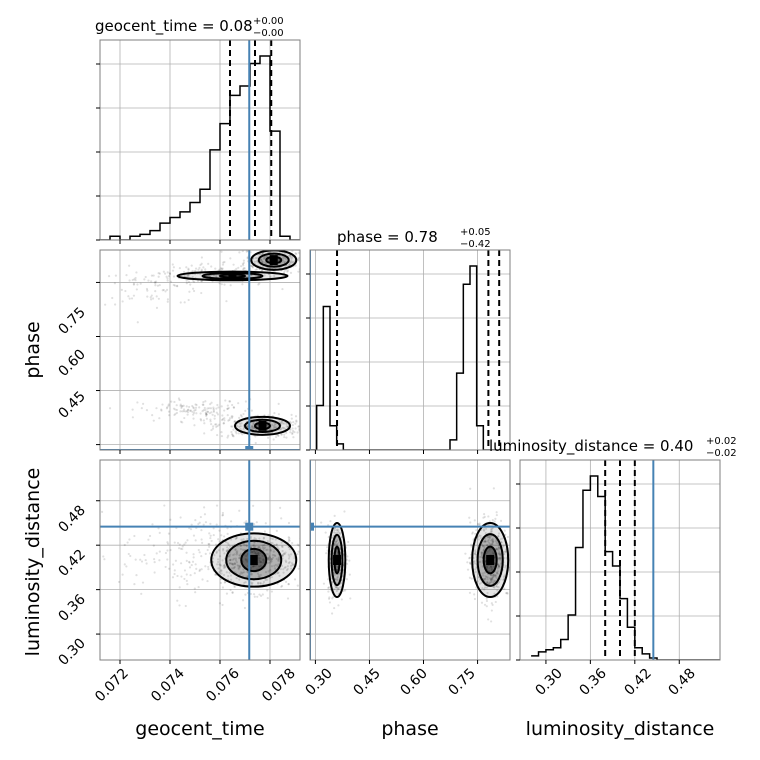 Image resolution: width=760 pixels, height=760 pixels. Describe the element at coordinates (412, 560) in the screenshot. I see `panel-content` at that location.